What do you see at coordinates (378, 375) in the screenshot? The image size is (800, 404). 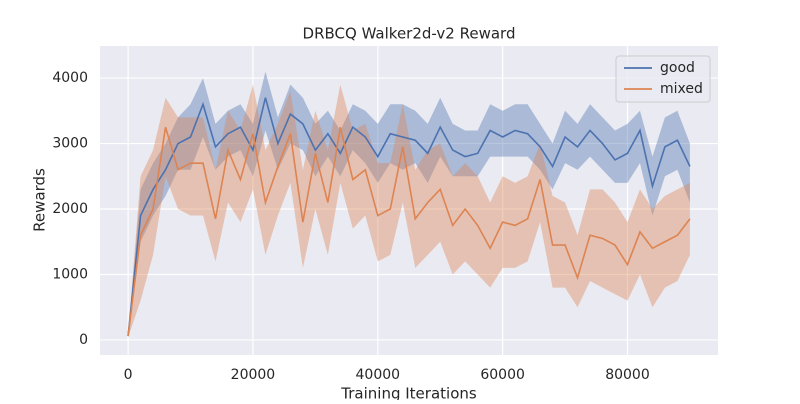 I see `x-tick-label: 40000` at bounding box center [378, 375].